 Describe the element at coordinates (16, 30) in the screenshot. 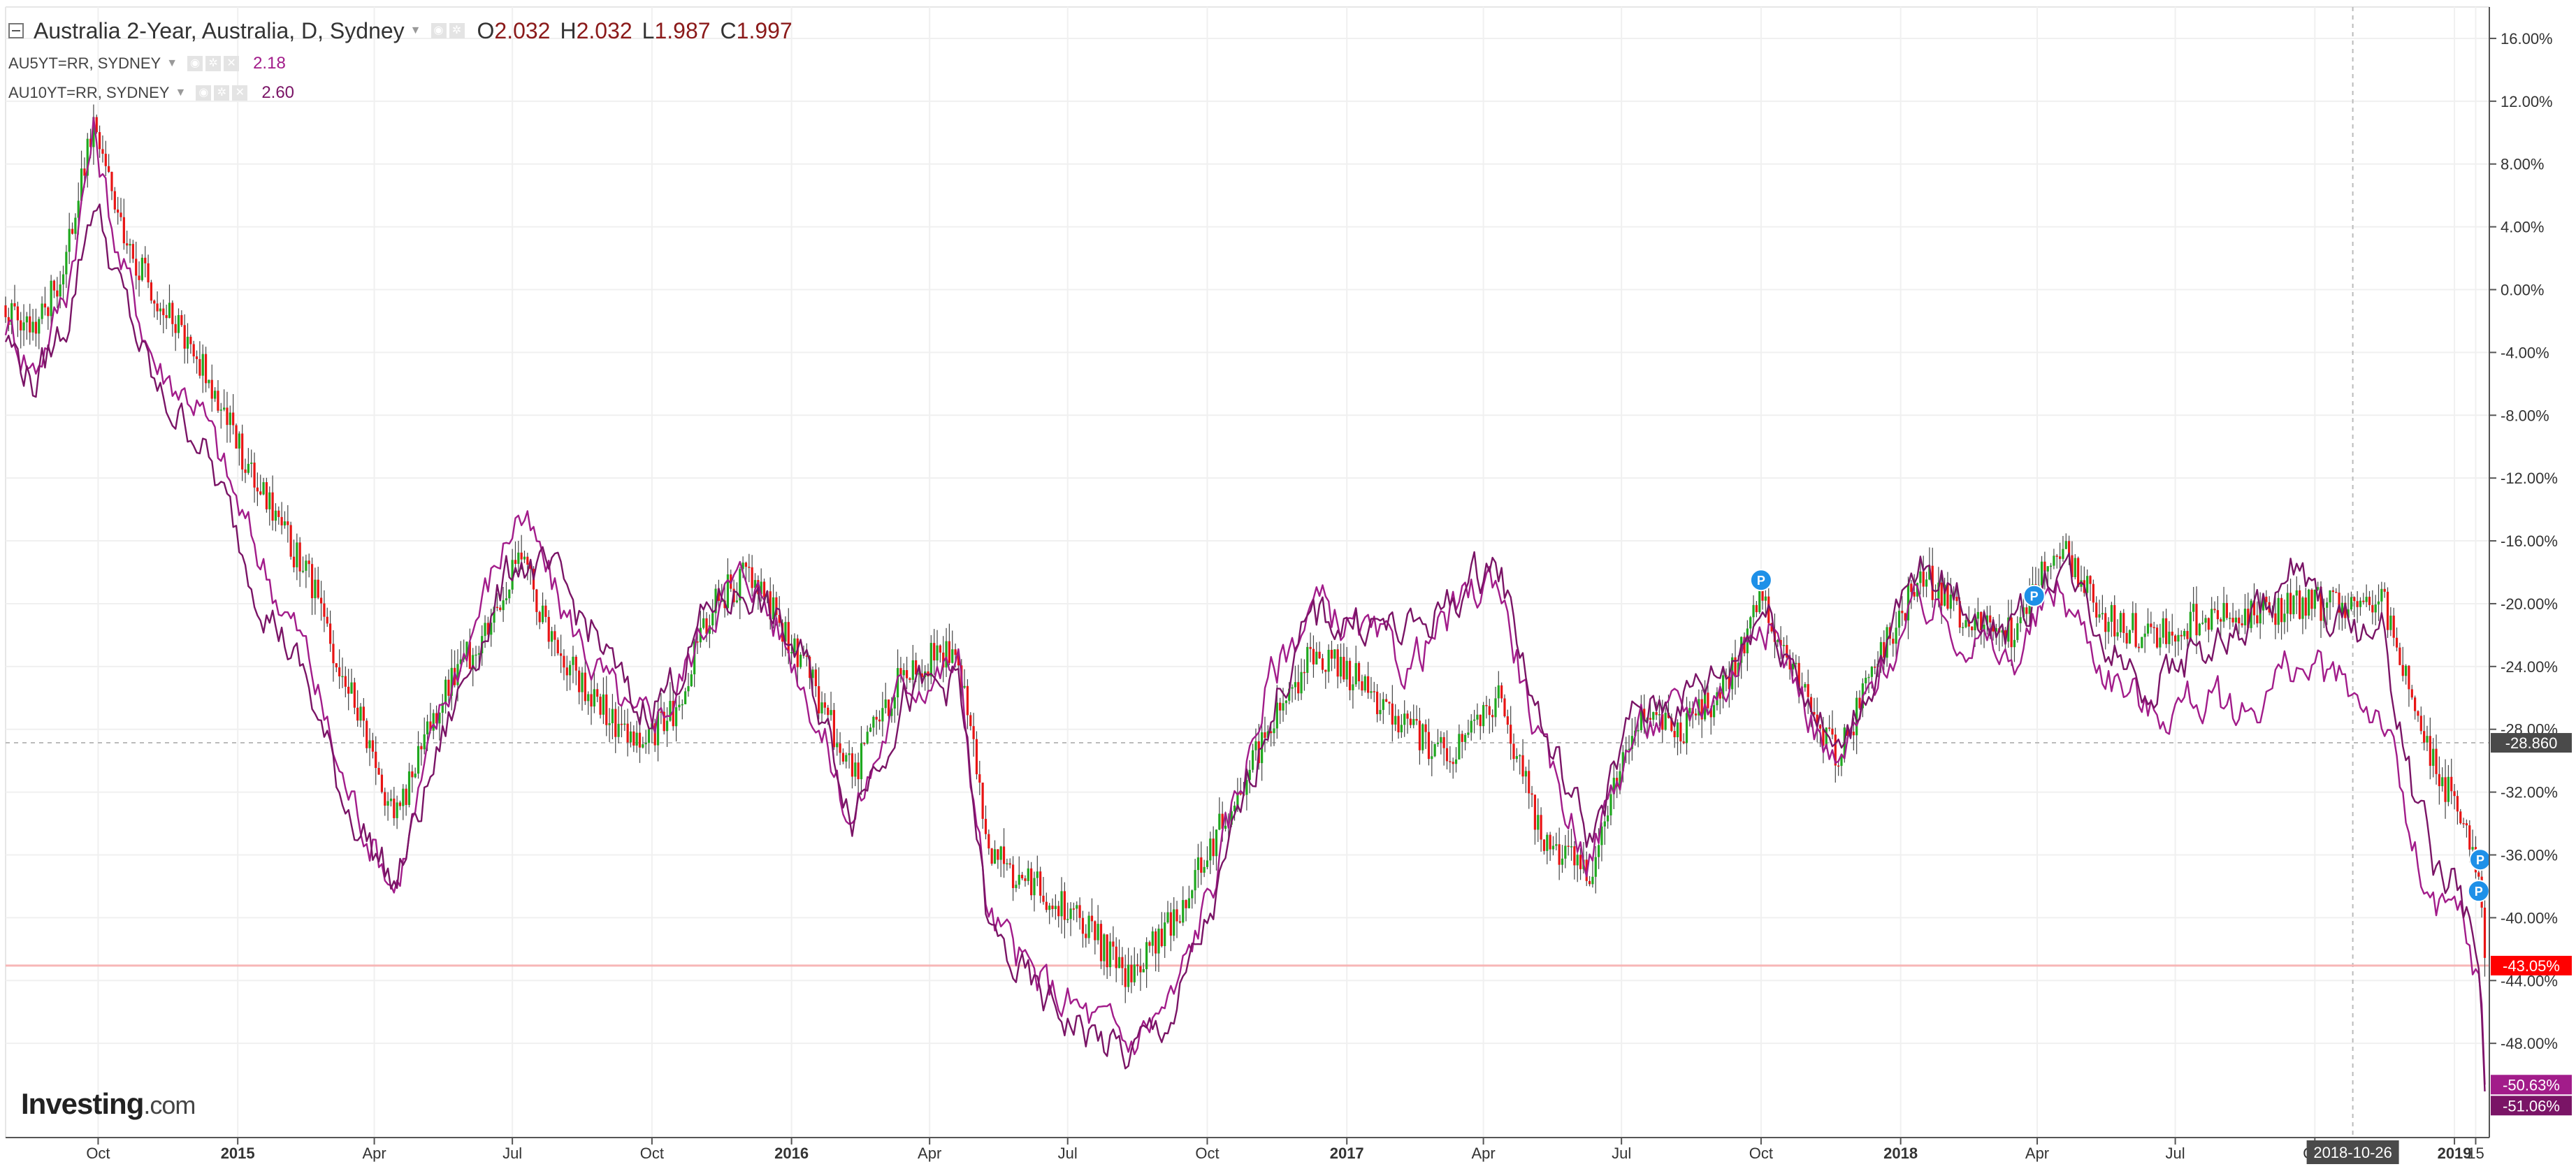

I see `collapse-legend-button` at that location.